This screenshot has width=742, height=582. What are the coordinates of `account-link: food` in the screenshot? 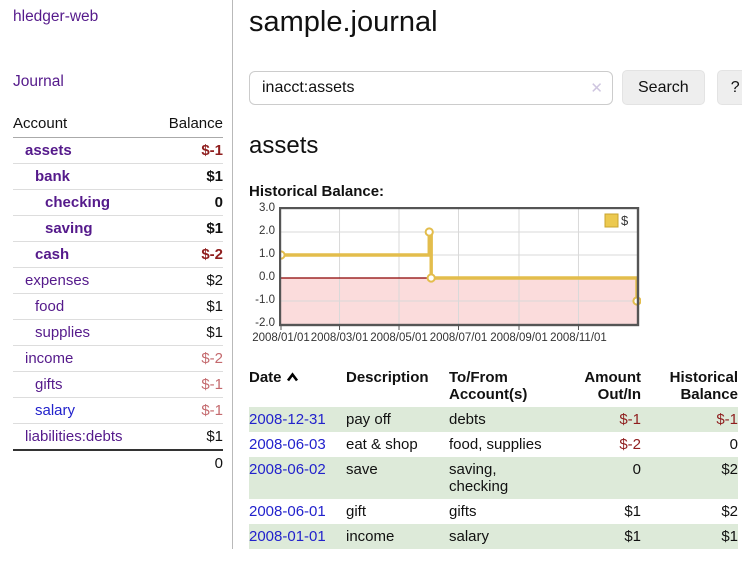 It's located at (50, 306).